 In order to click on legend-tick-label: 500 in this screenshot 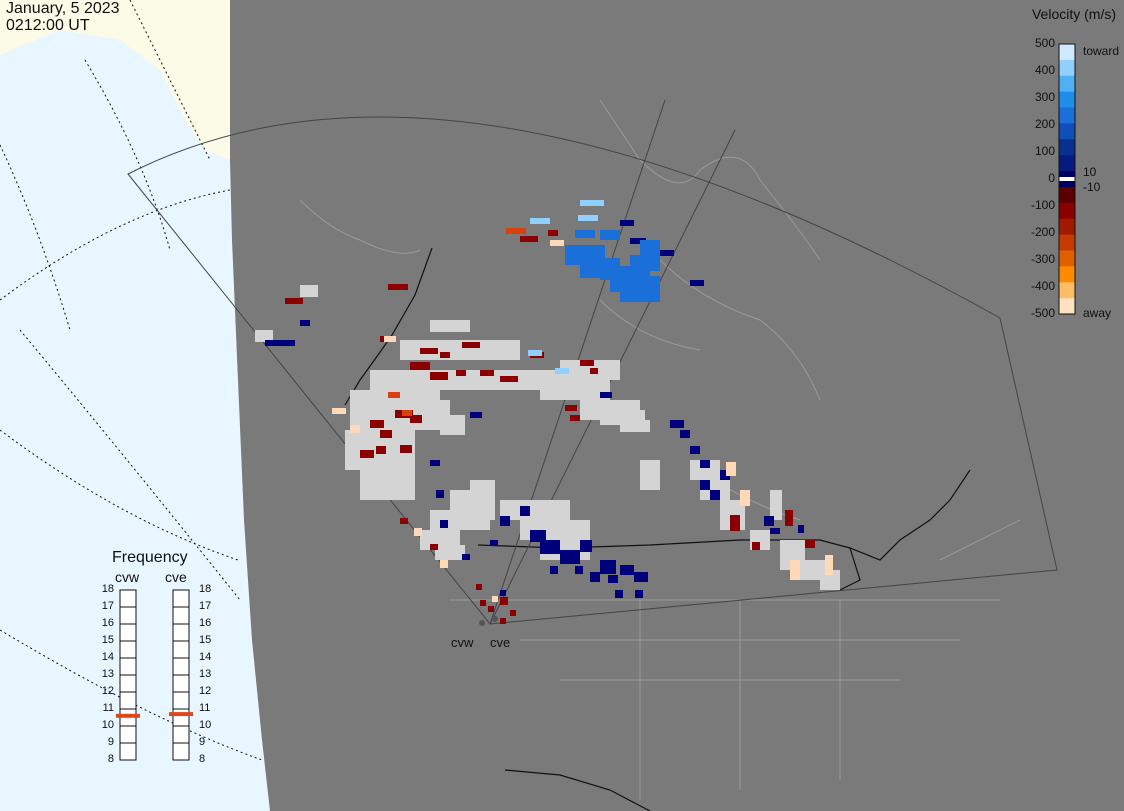, I will do `click(1044, 43)`.